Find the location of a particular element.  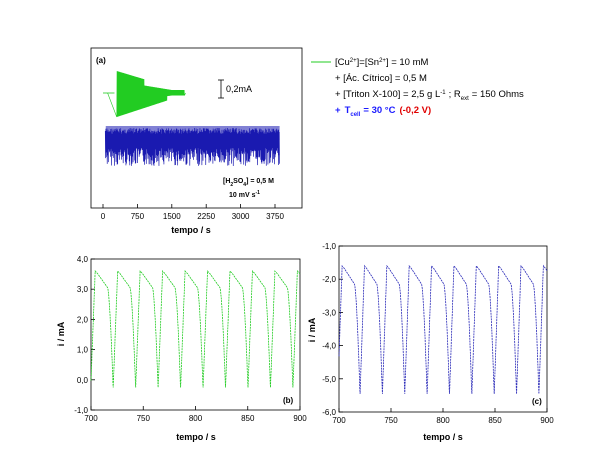

panel-b-x-axis-label: tempo / s is located at coordinates (196, 437).